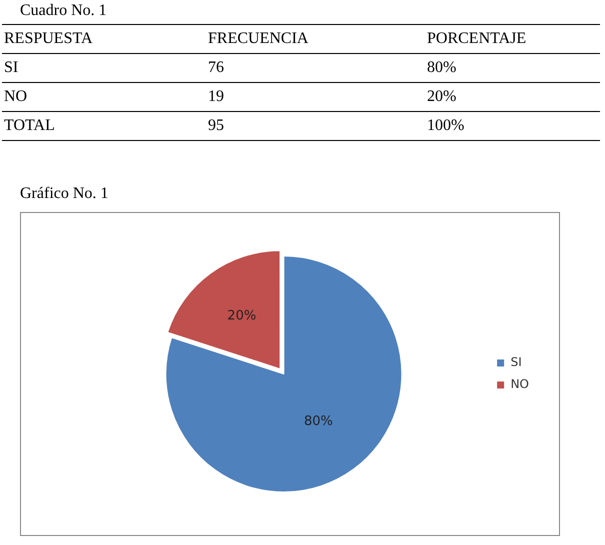 This screenshot has width=605, height=545. I want to click on chart-title: Cuadro No. 1, so click(63, 11).